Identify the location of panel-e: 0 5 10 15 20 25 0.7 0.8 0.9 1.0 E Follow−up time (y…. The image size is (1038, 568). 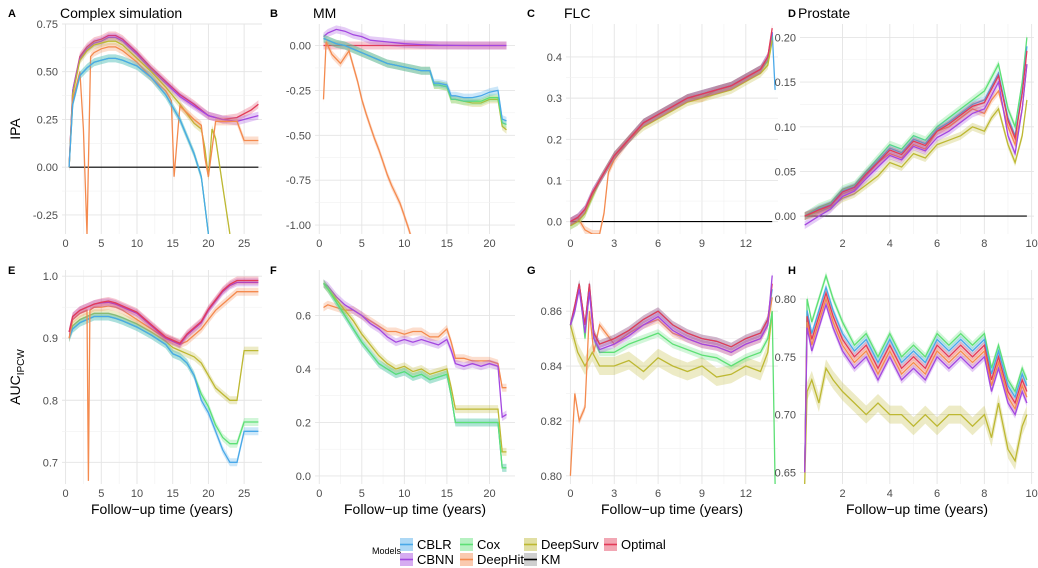
(134, 391).